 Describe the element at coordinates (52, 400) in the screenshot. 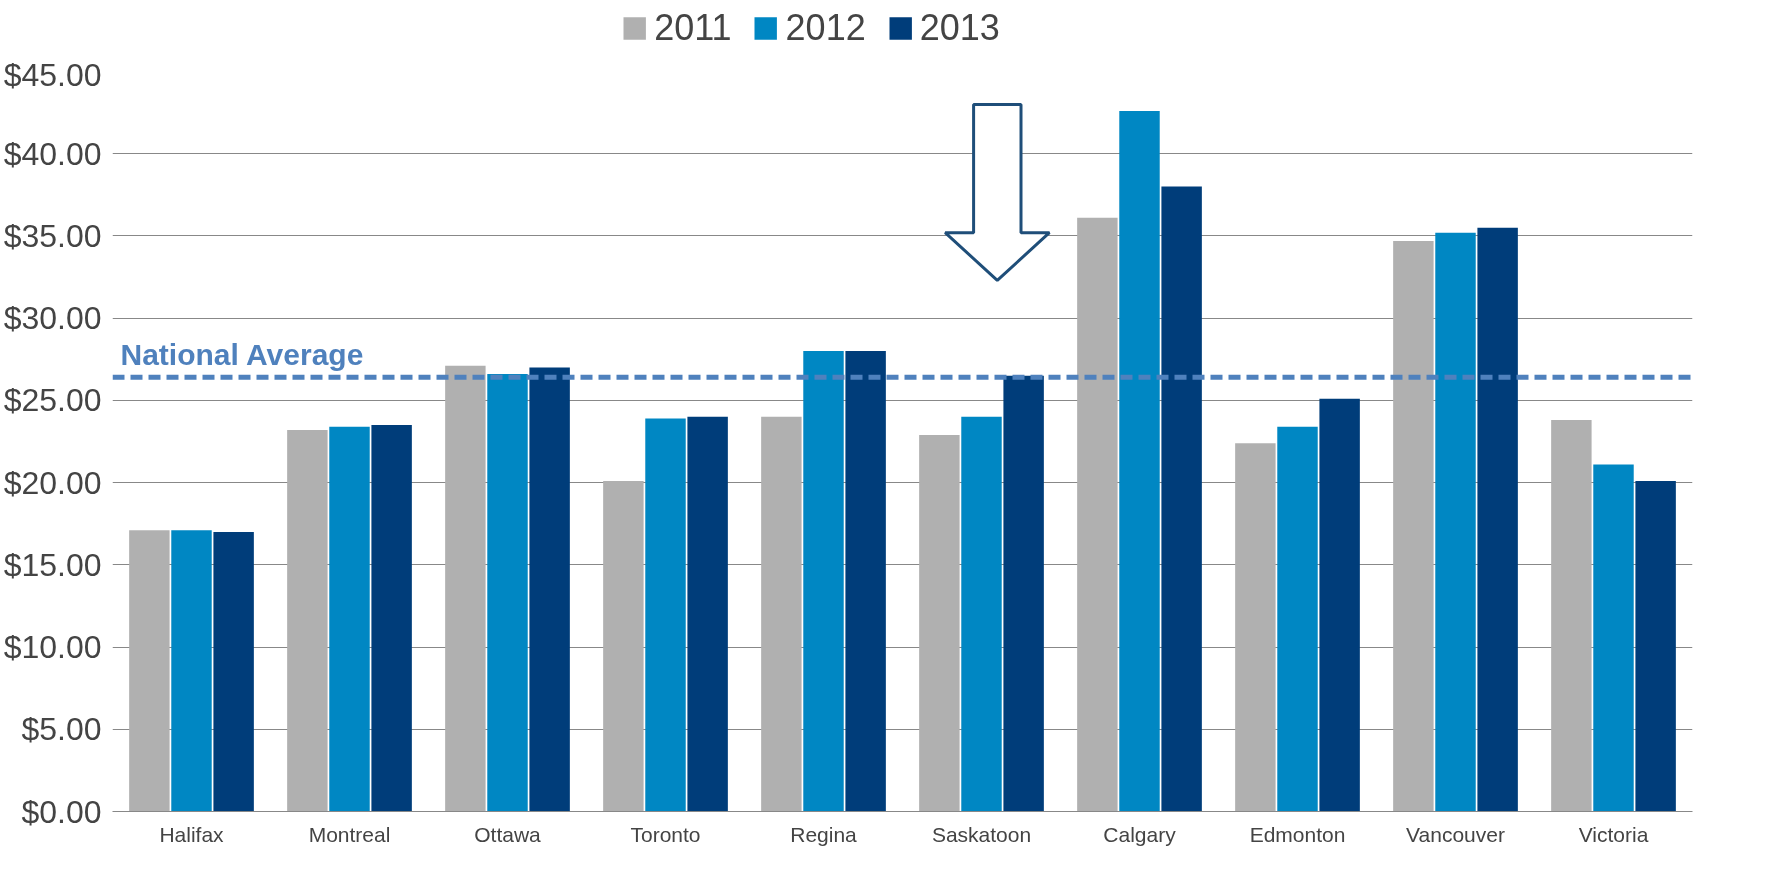

I see `y-tick-label: $25.00` at that location.